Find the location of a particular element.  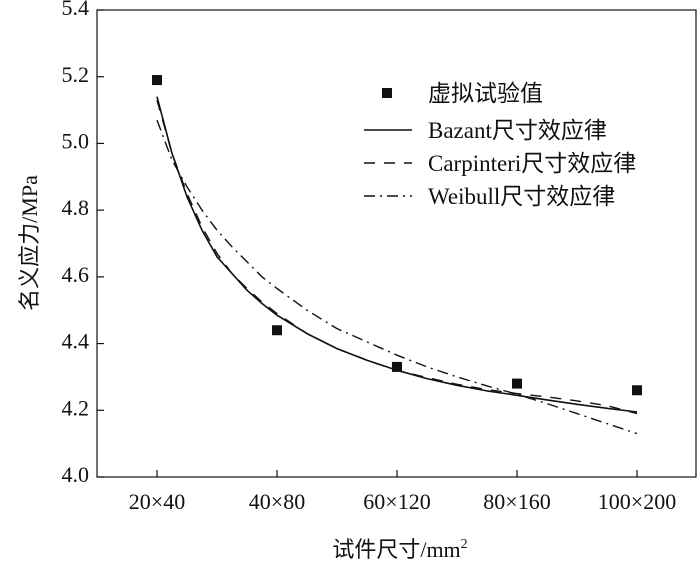

y-tick-label: 5.2 is located at coordinates (76, 74).